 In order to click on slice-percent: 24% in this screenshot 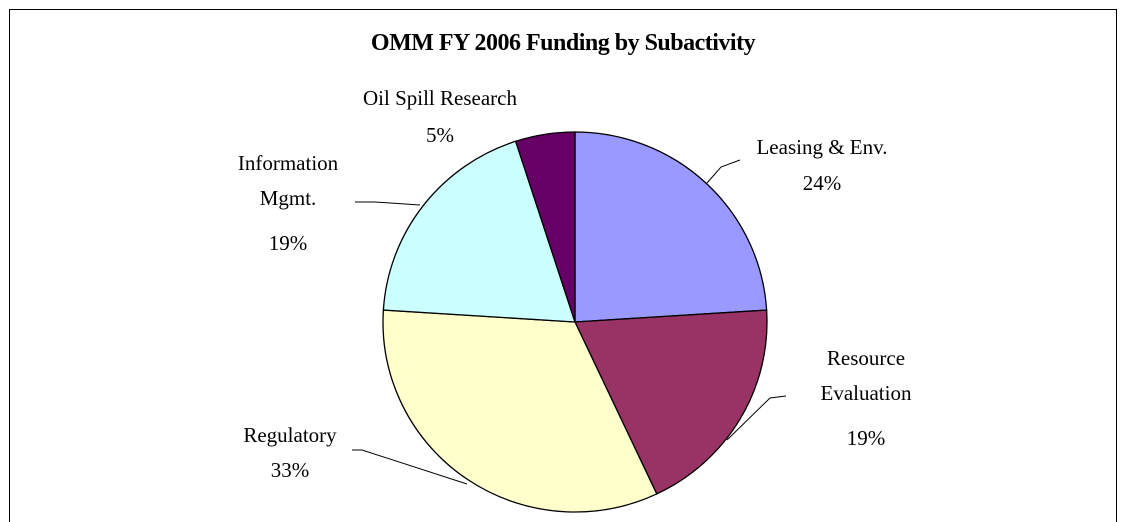, I will do `click(822, 183)`.